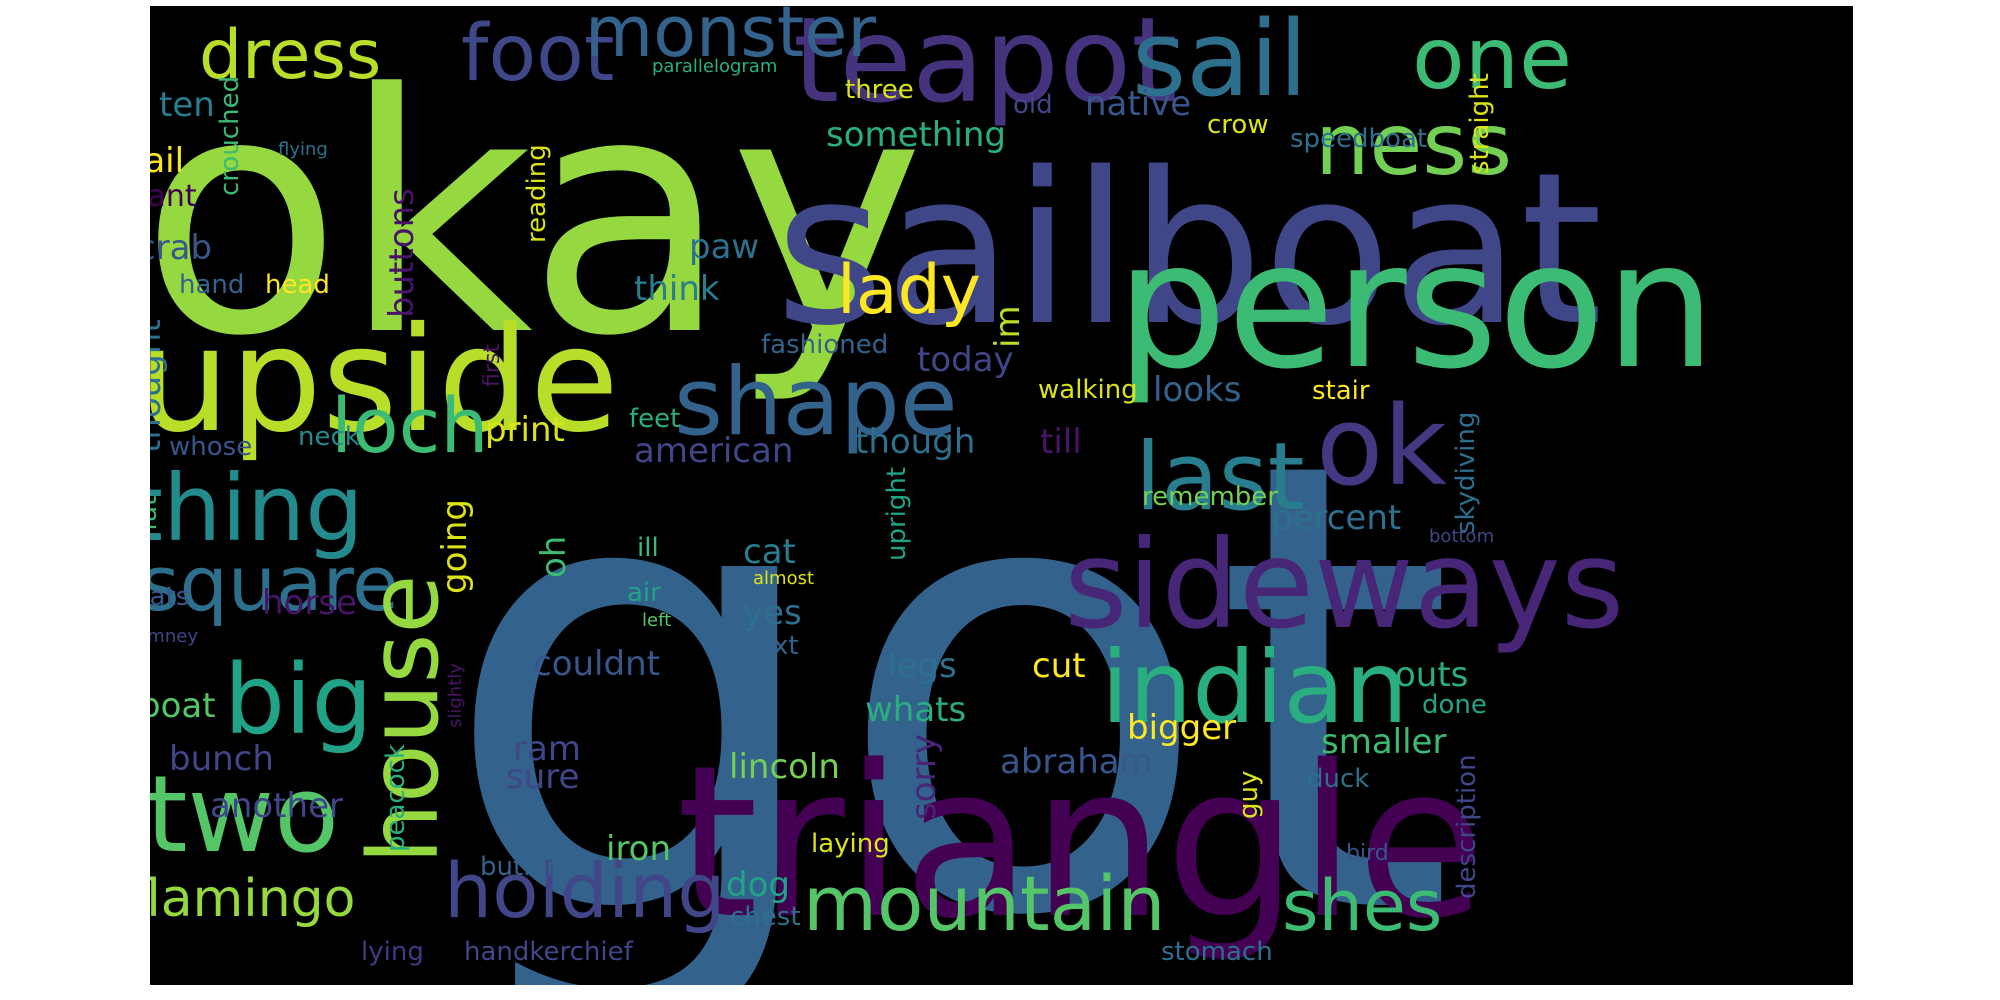 This screenshot has width=2000, height=1000. What do you see at coordinates (596, 664) in the screenshot?
I see `cloud-word-couldnt: couldnt` at bounding box center [596, 664].